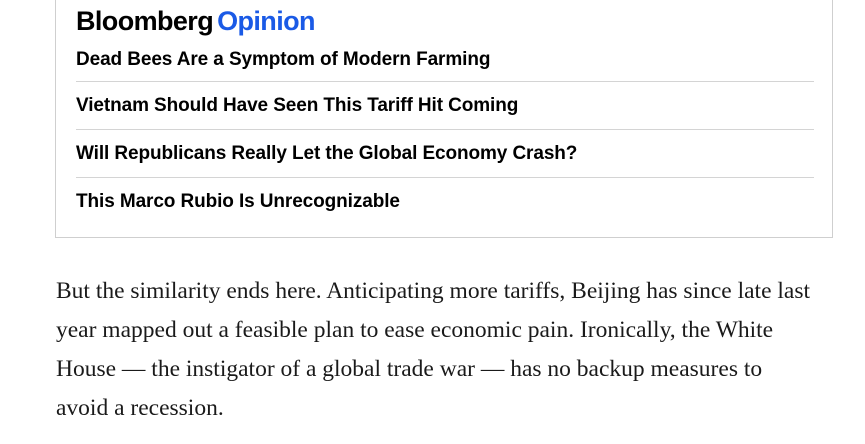 This screenshot has width=865, height=444. I want to click on brand-name: Bloomberg, so click(145, 21).